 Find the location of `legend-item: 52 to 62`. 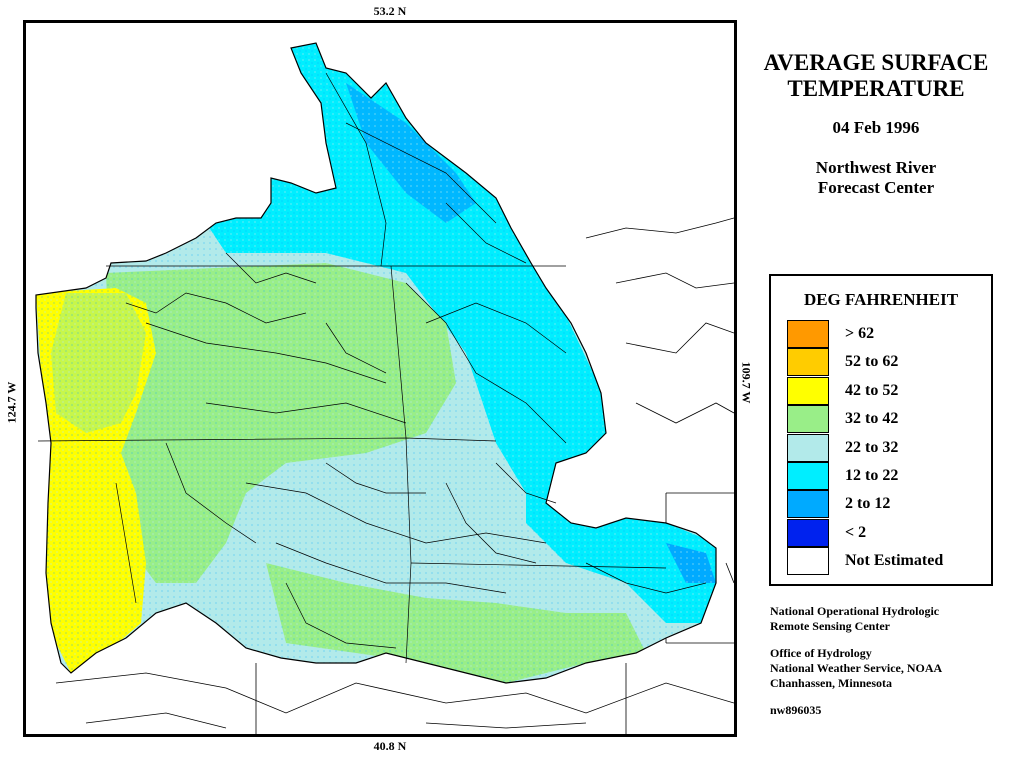

legend-item: 52 to 62 is located at coordinates (887, 362).